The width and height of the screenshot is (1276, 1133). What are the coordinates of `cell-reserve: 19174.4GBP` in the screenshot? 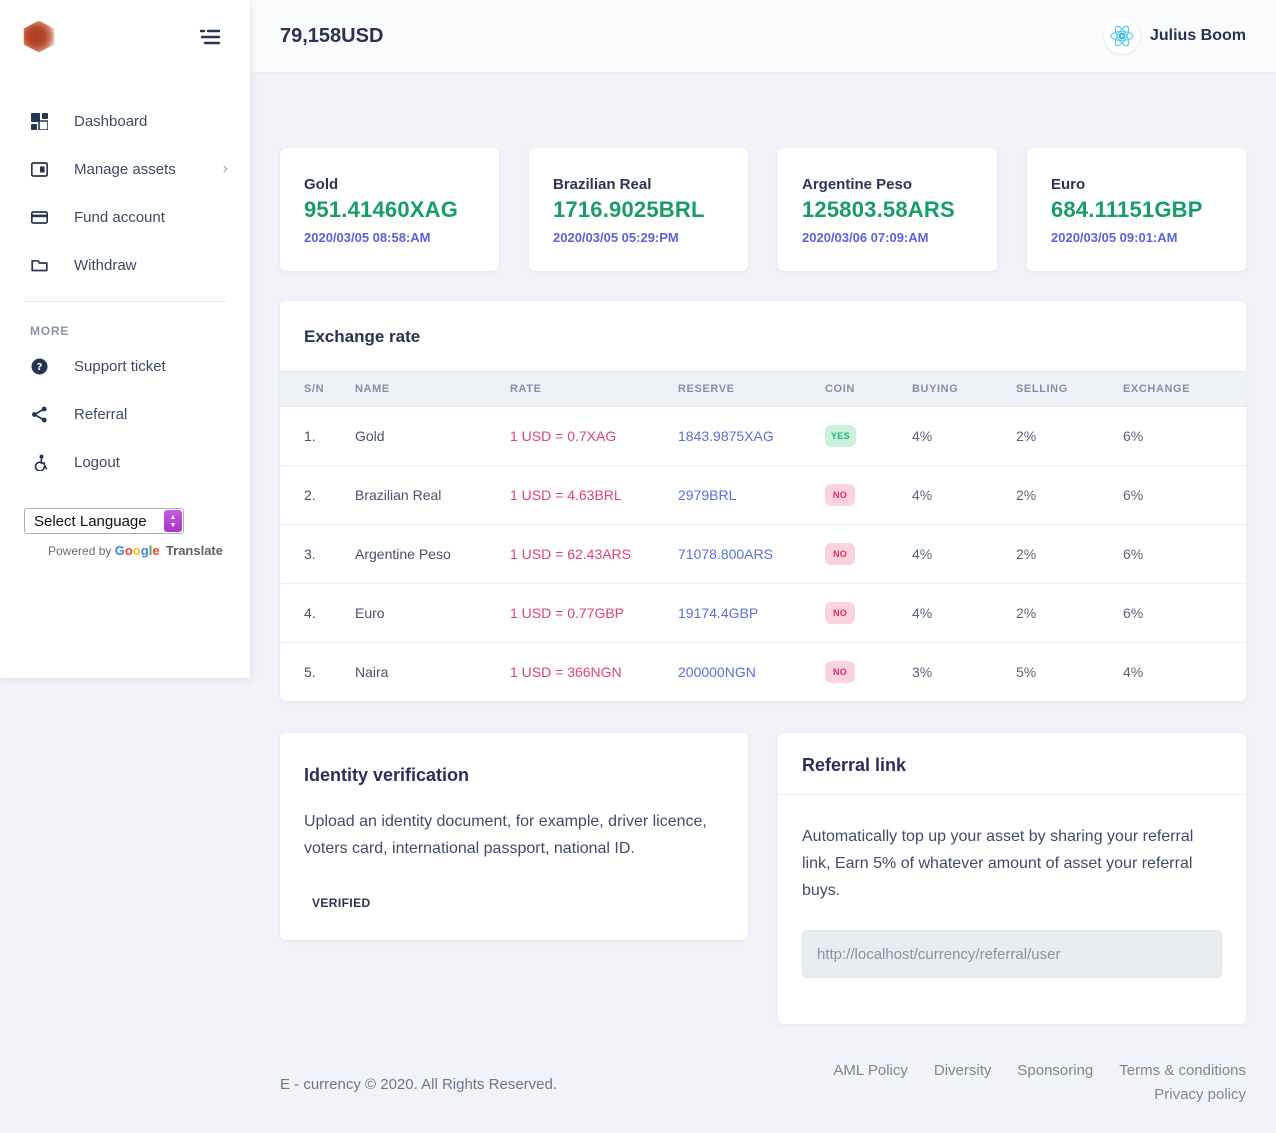 It's located at (751, 613).